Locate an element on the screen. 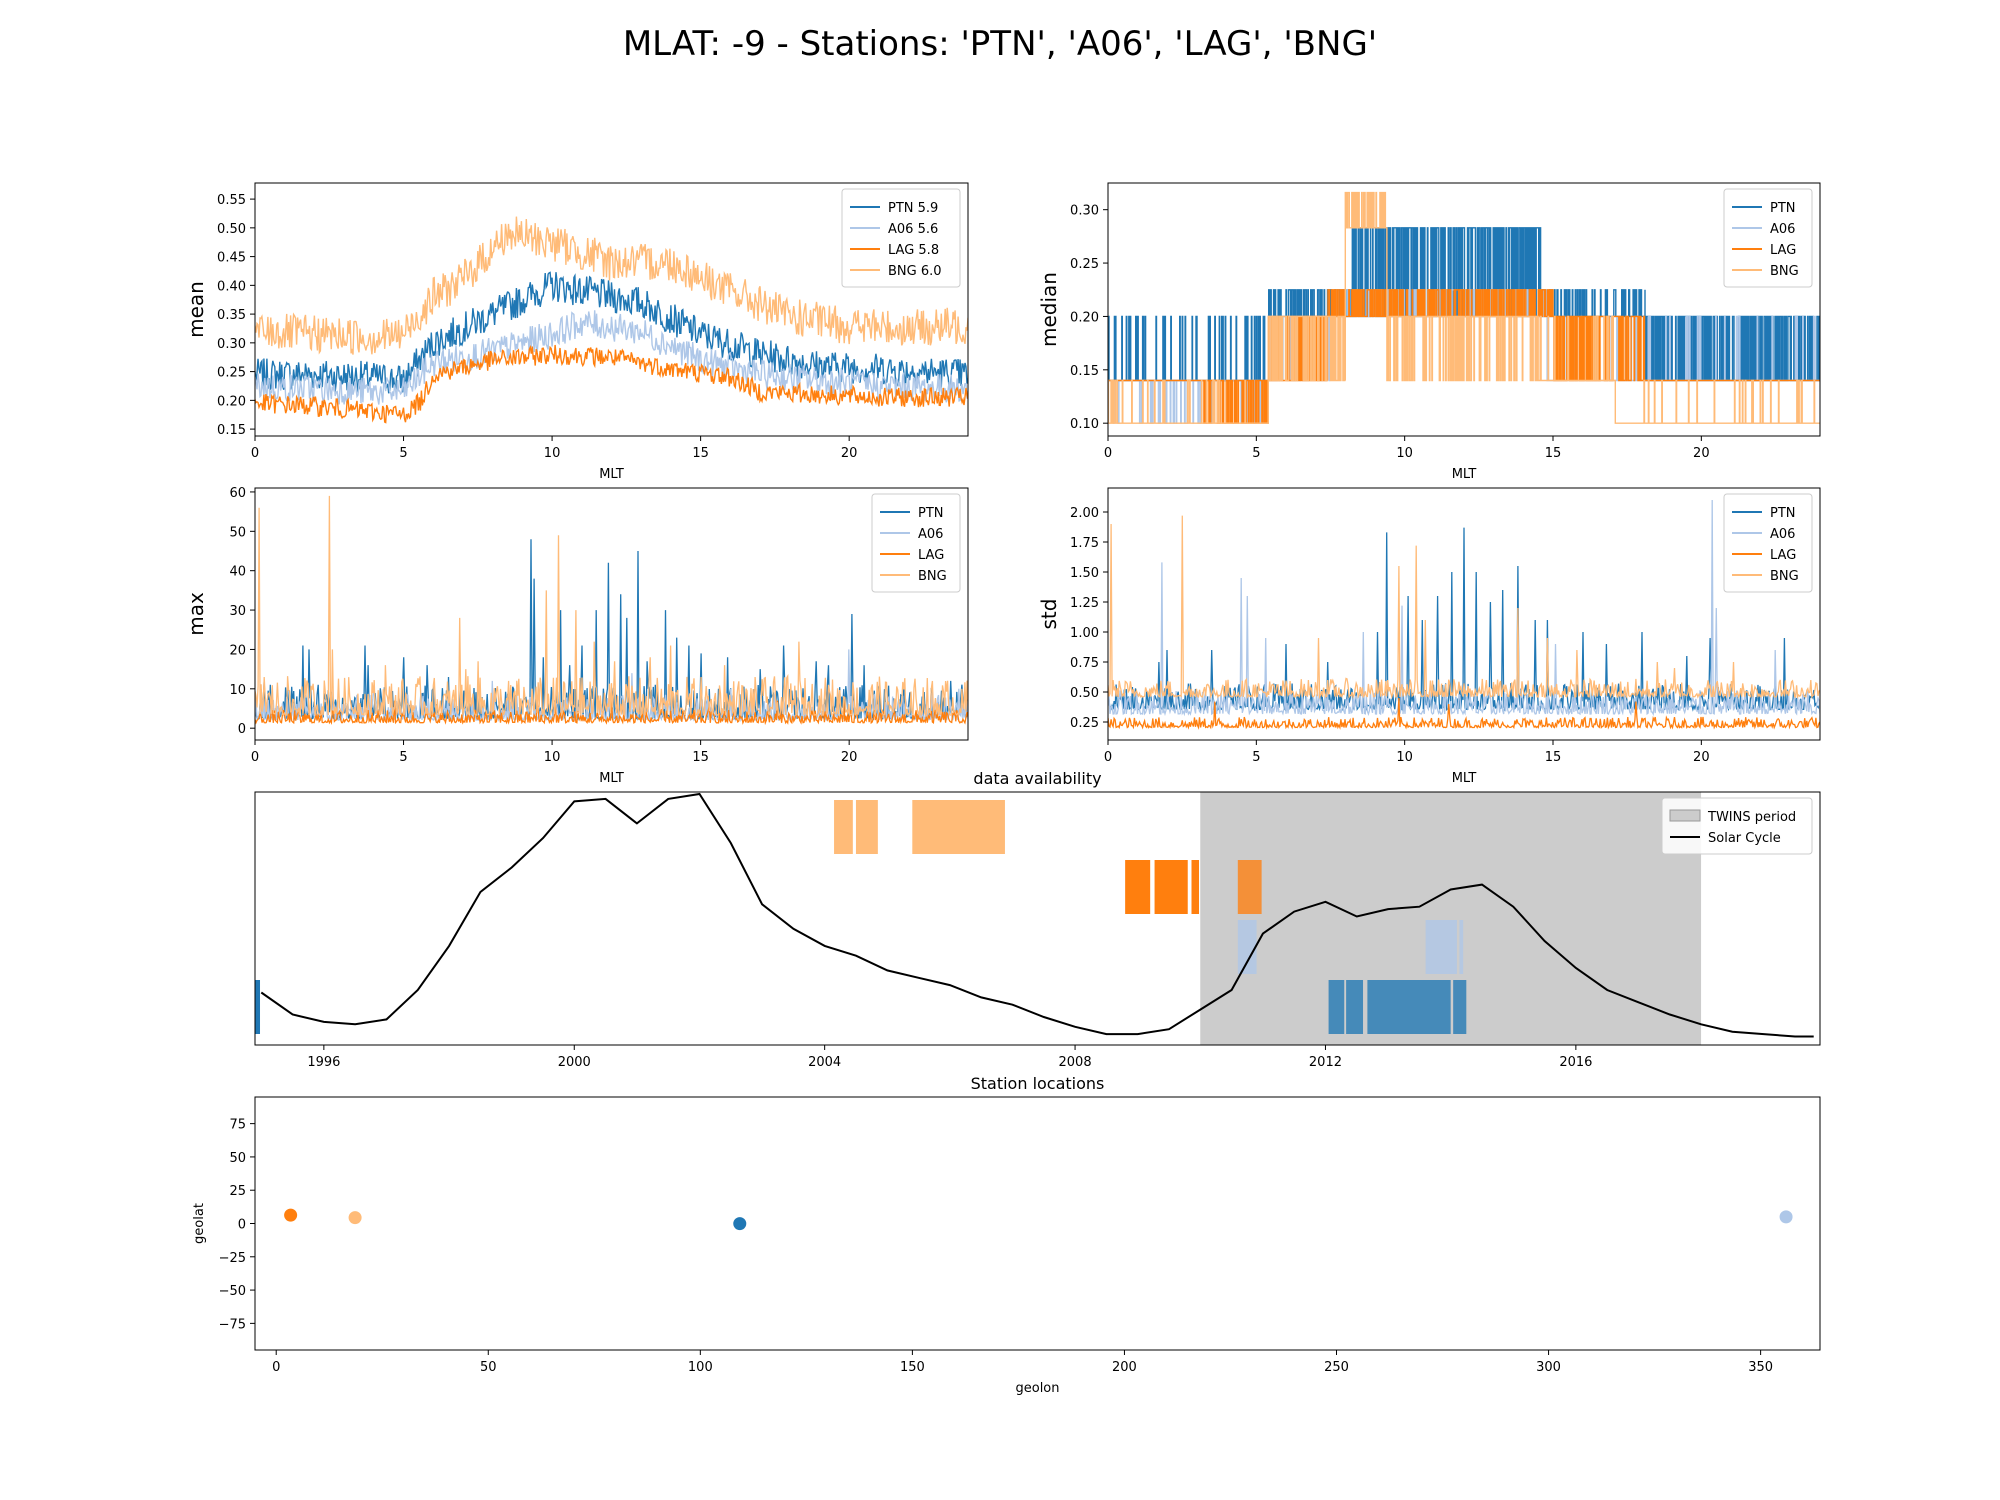 The height and width of the screenshot is (1500, 2000). max-panel: 0 5 10 15 20 0 10 20 30 40 50 60 MLT max PTN A06 LAG BNG is located at coordinates (576, 636).